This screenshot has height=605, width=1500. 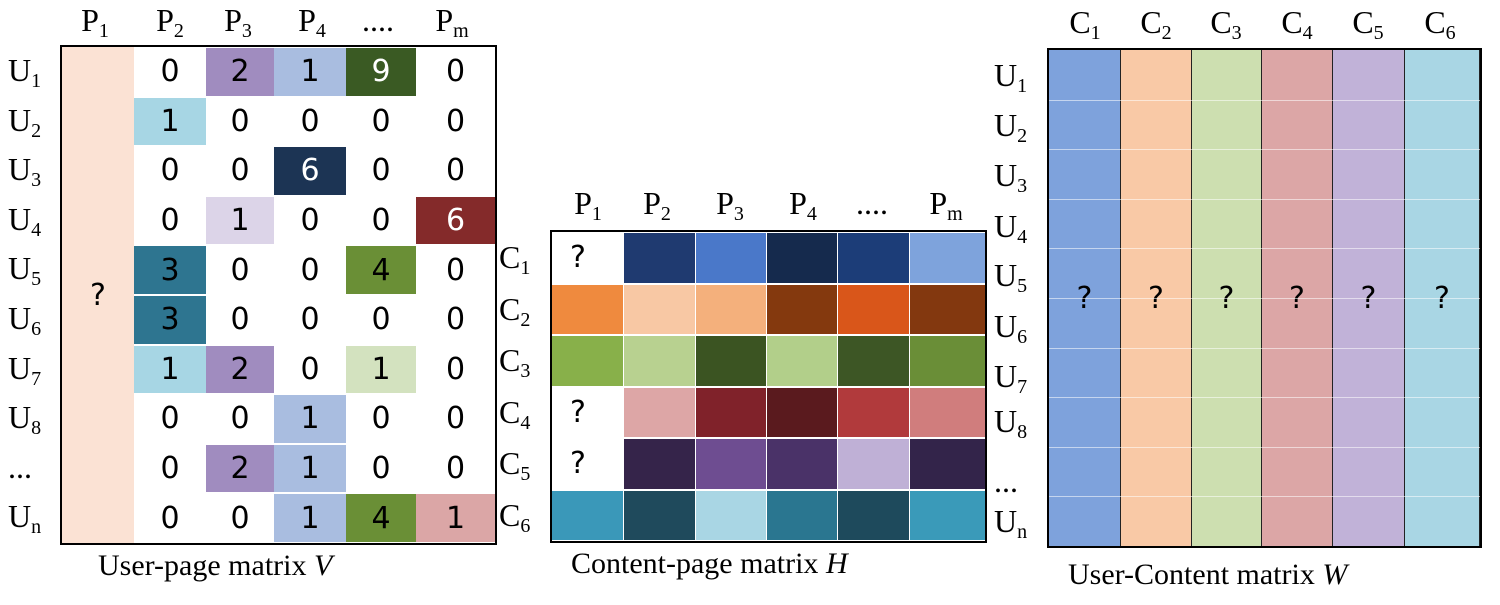 What do you see at coordinates (1378, 33) in the screenshot?
I see `w-col-header-sub: 5` at bounding box center [1378, 33].